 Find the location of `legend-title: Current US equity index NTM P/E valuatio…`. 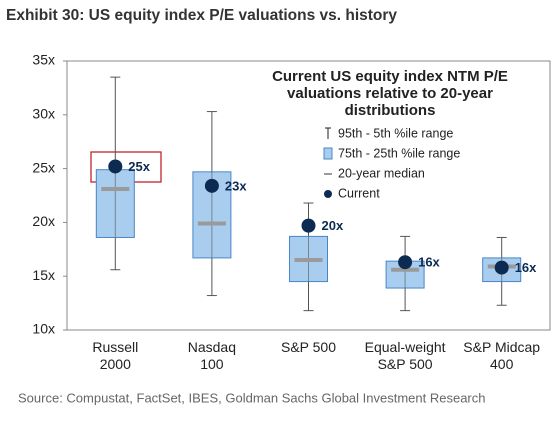

legend-title: Current US equity index NTM P/E valuatio… is located at coordinates (390, 93).